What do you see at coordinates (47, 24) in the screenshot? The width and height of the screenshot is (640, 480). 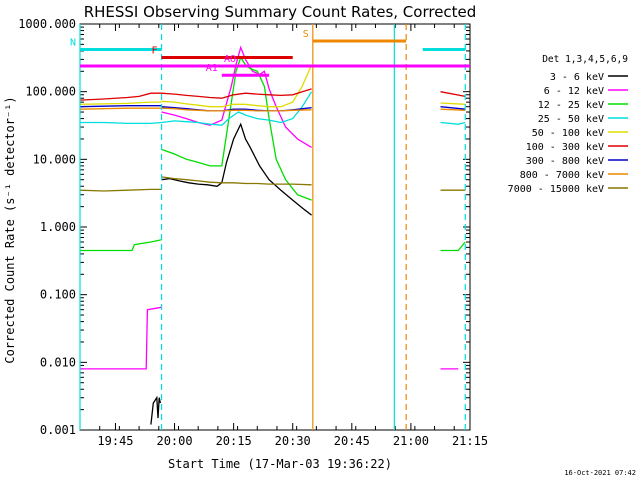 I see `y-tick-label: 1000.000` at bounding box center [47, 24].